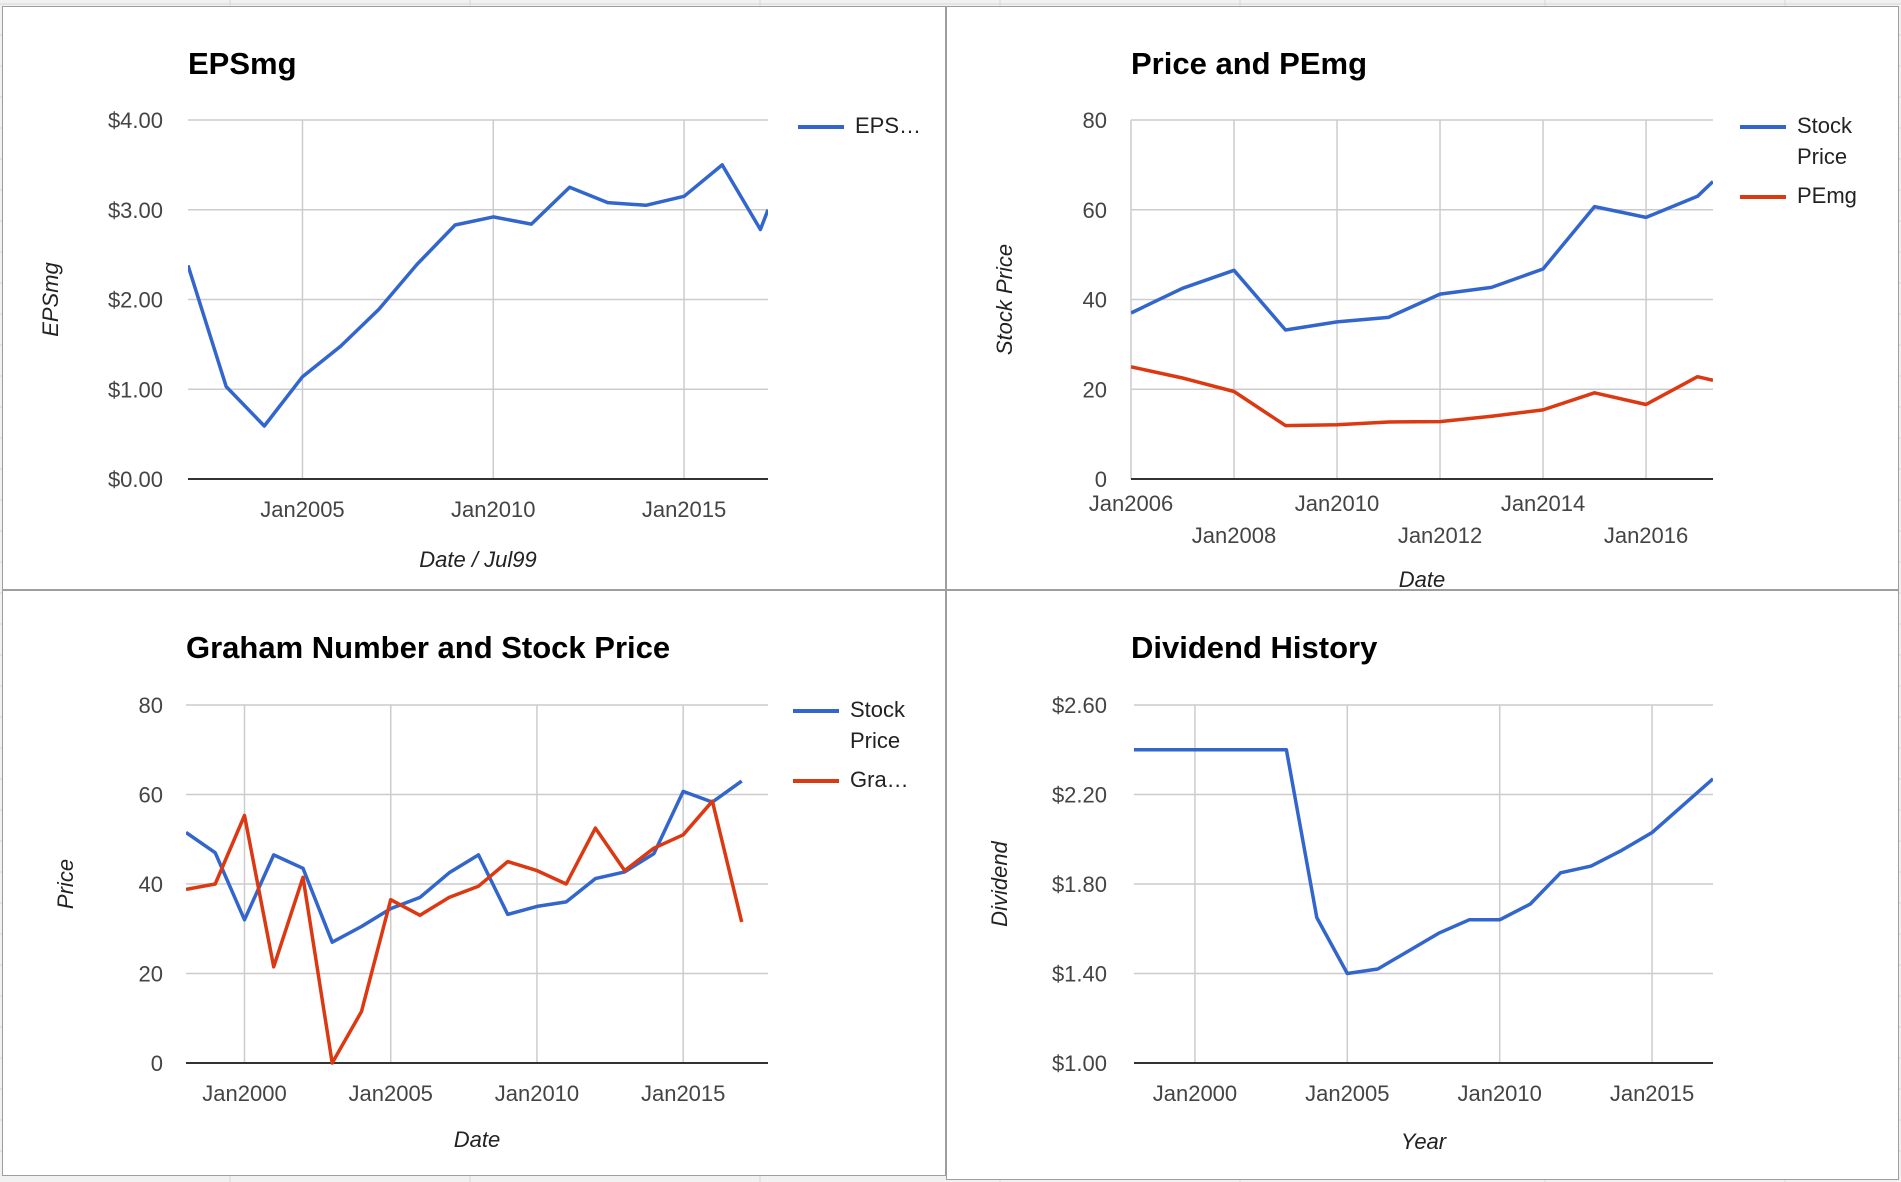  Describe the element at coordinates (1079, 795) in the screenshot. I see `y-tick-label: $2.20` at that location.